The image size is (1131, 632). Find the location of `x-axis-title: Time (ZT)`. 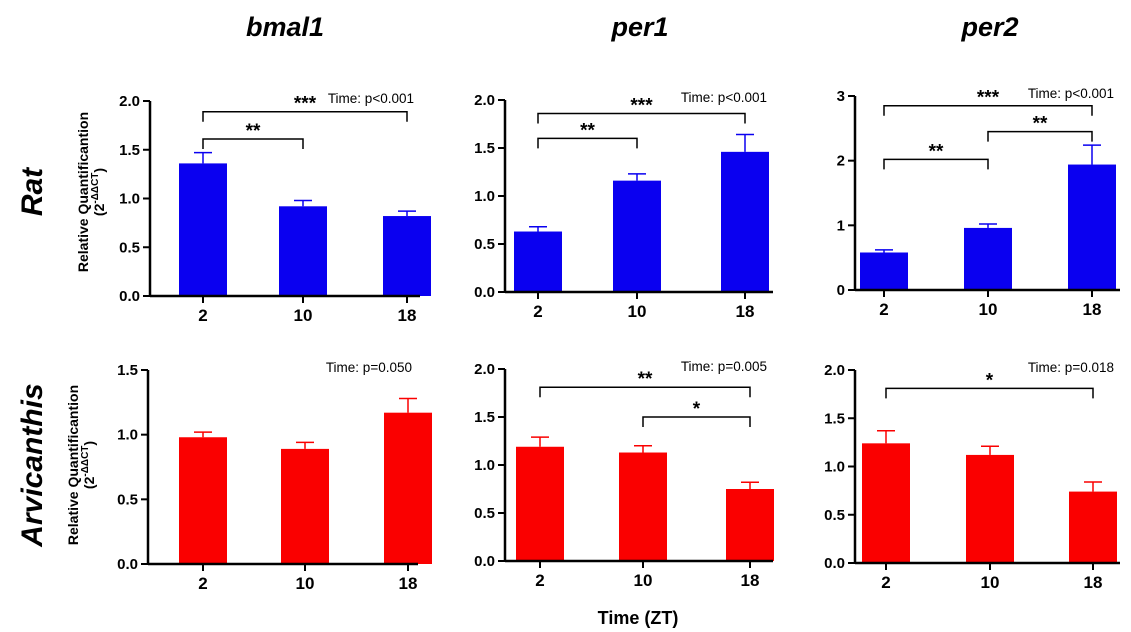

x-axis-title: Time (ZT) is located at coordinates (638, 618).